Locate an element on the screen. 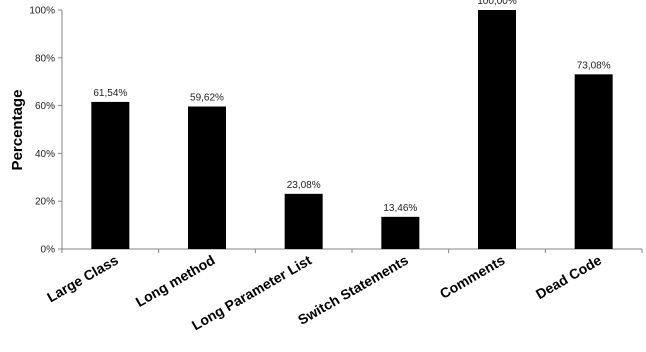 The height and width of the screenshot is (352, 646). y-tick-label: 0% is located at coordinates (48, 250).